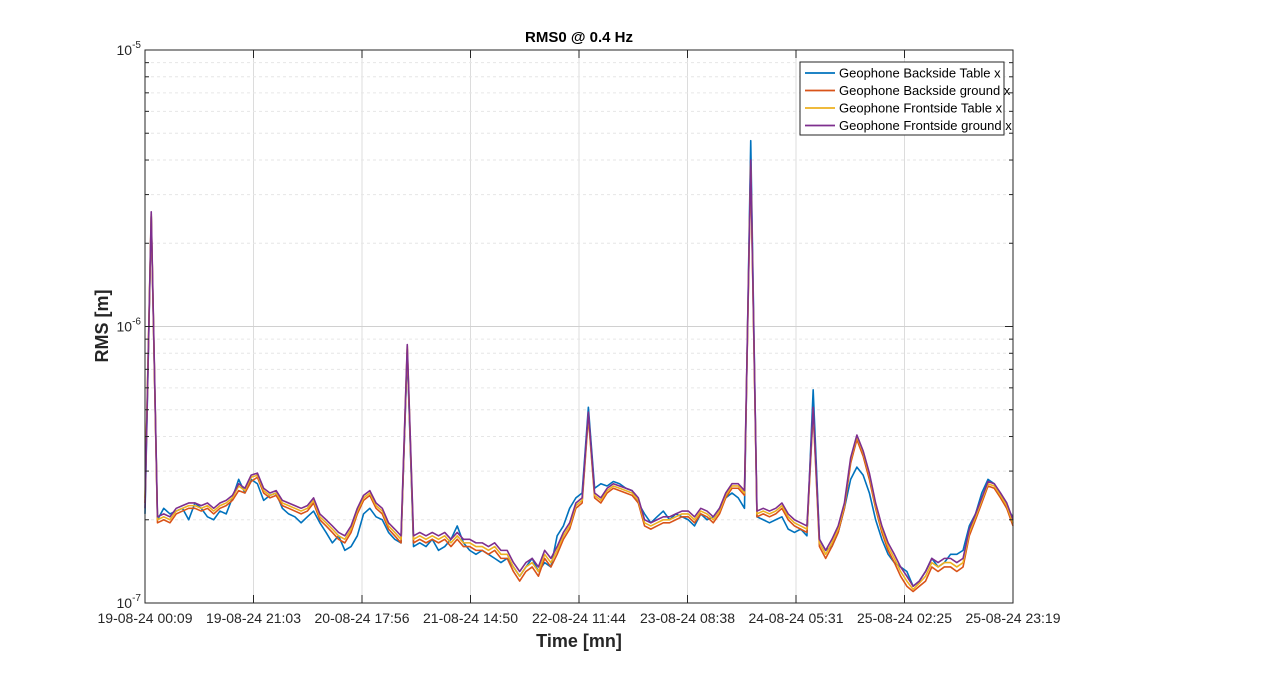  I want to click on y-axis-label: RMS [m], so click(102, 326).